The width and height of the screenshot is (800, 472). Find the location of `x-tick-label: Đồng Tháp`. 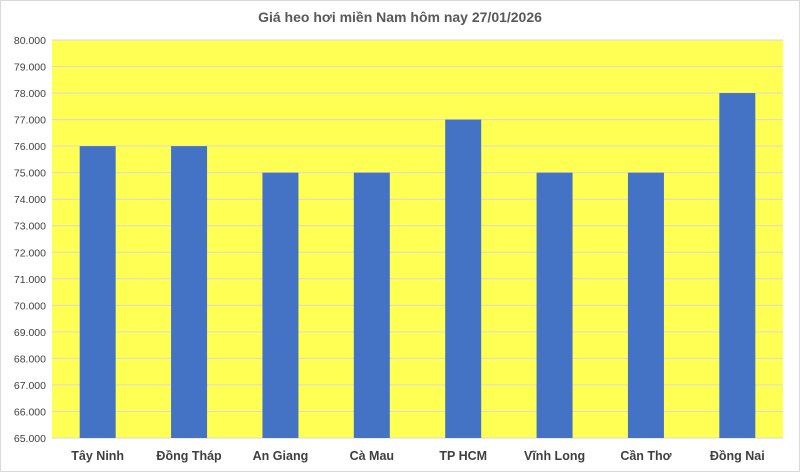

x-tick-label: Đồng Tháp is located at coordinates (189, 456).